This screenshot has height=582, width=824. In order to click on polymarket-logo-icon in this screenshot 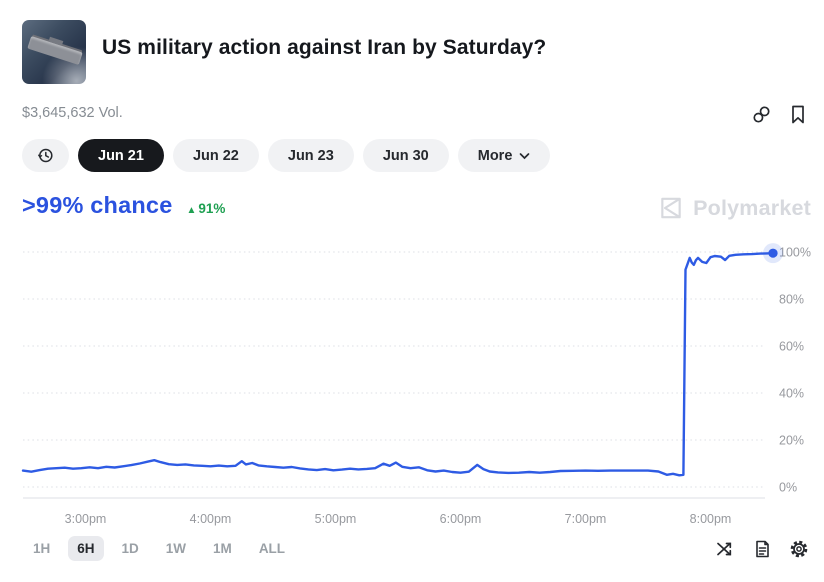, I will do `click(671, 208)`.